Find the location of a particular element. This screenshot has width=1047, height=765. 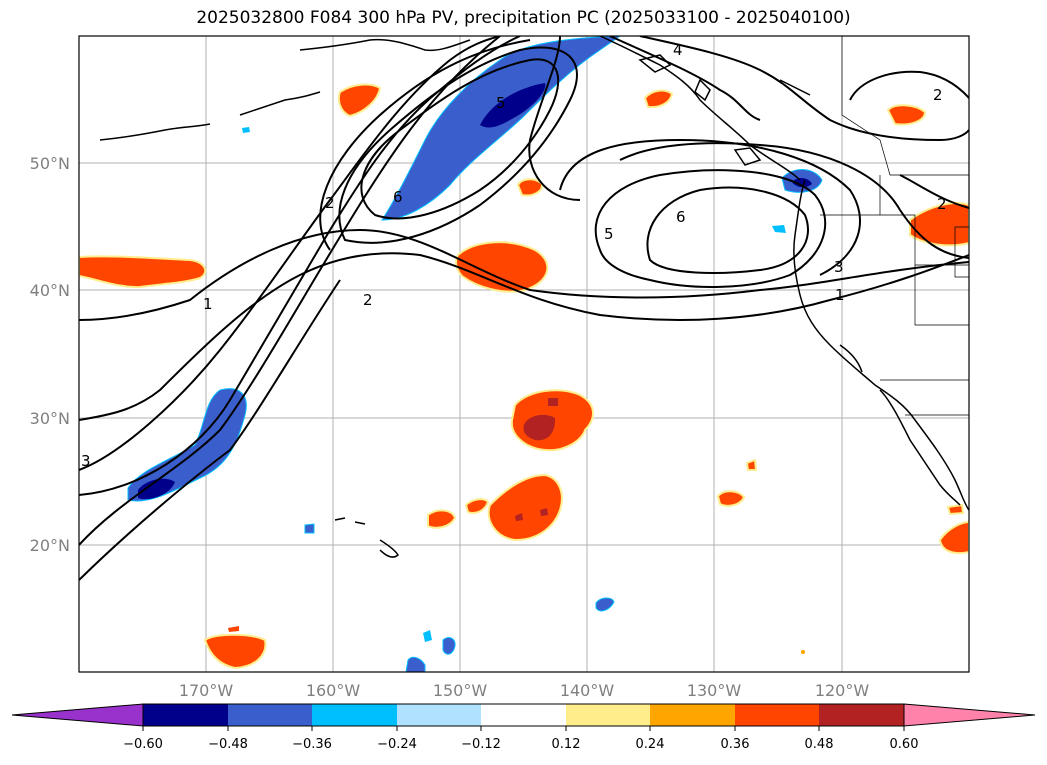

pv-contour-gulf is located at coordinates (685, 78).